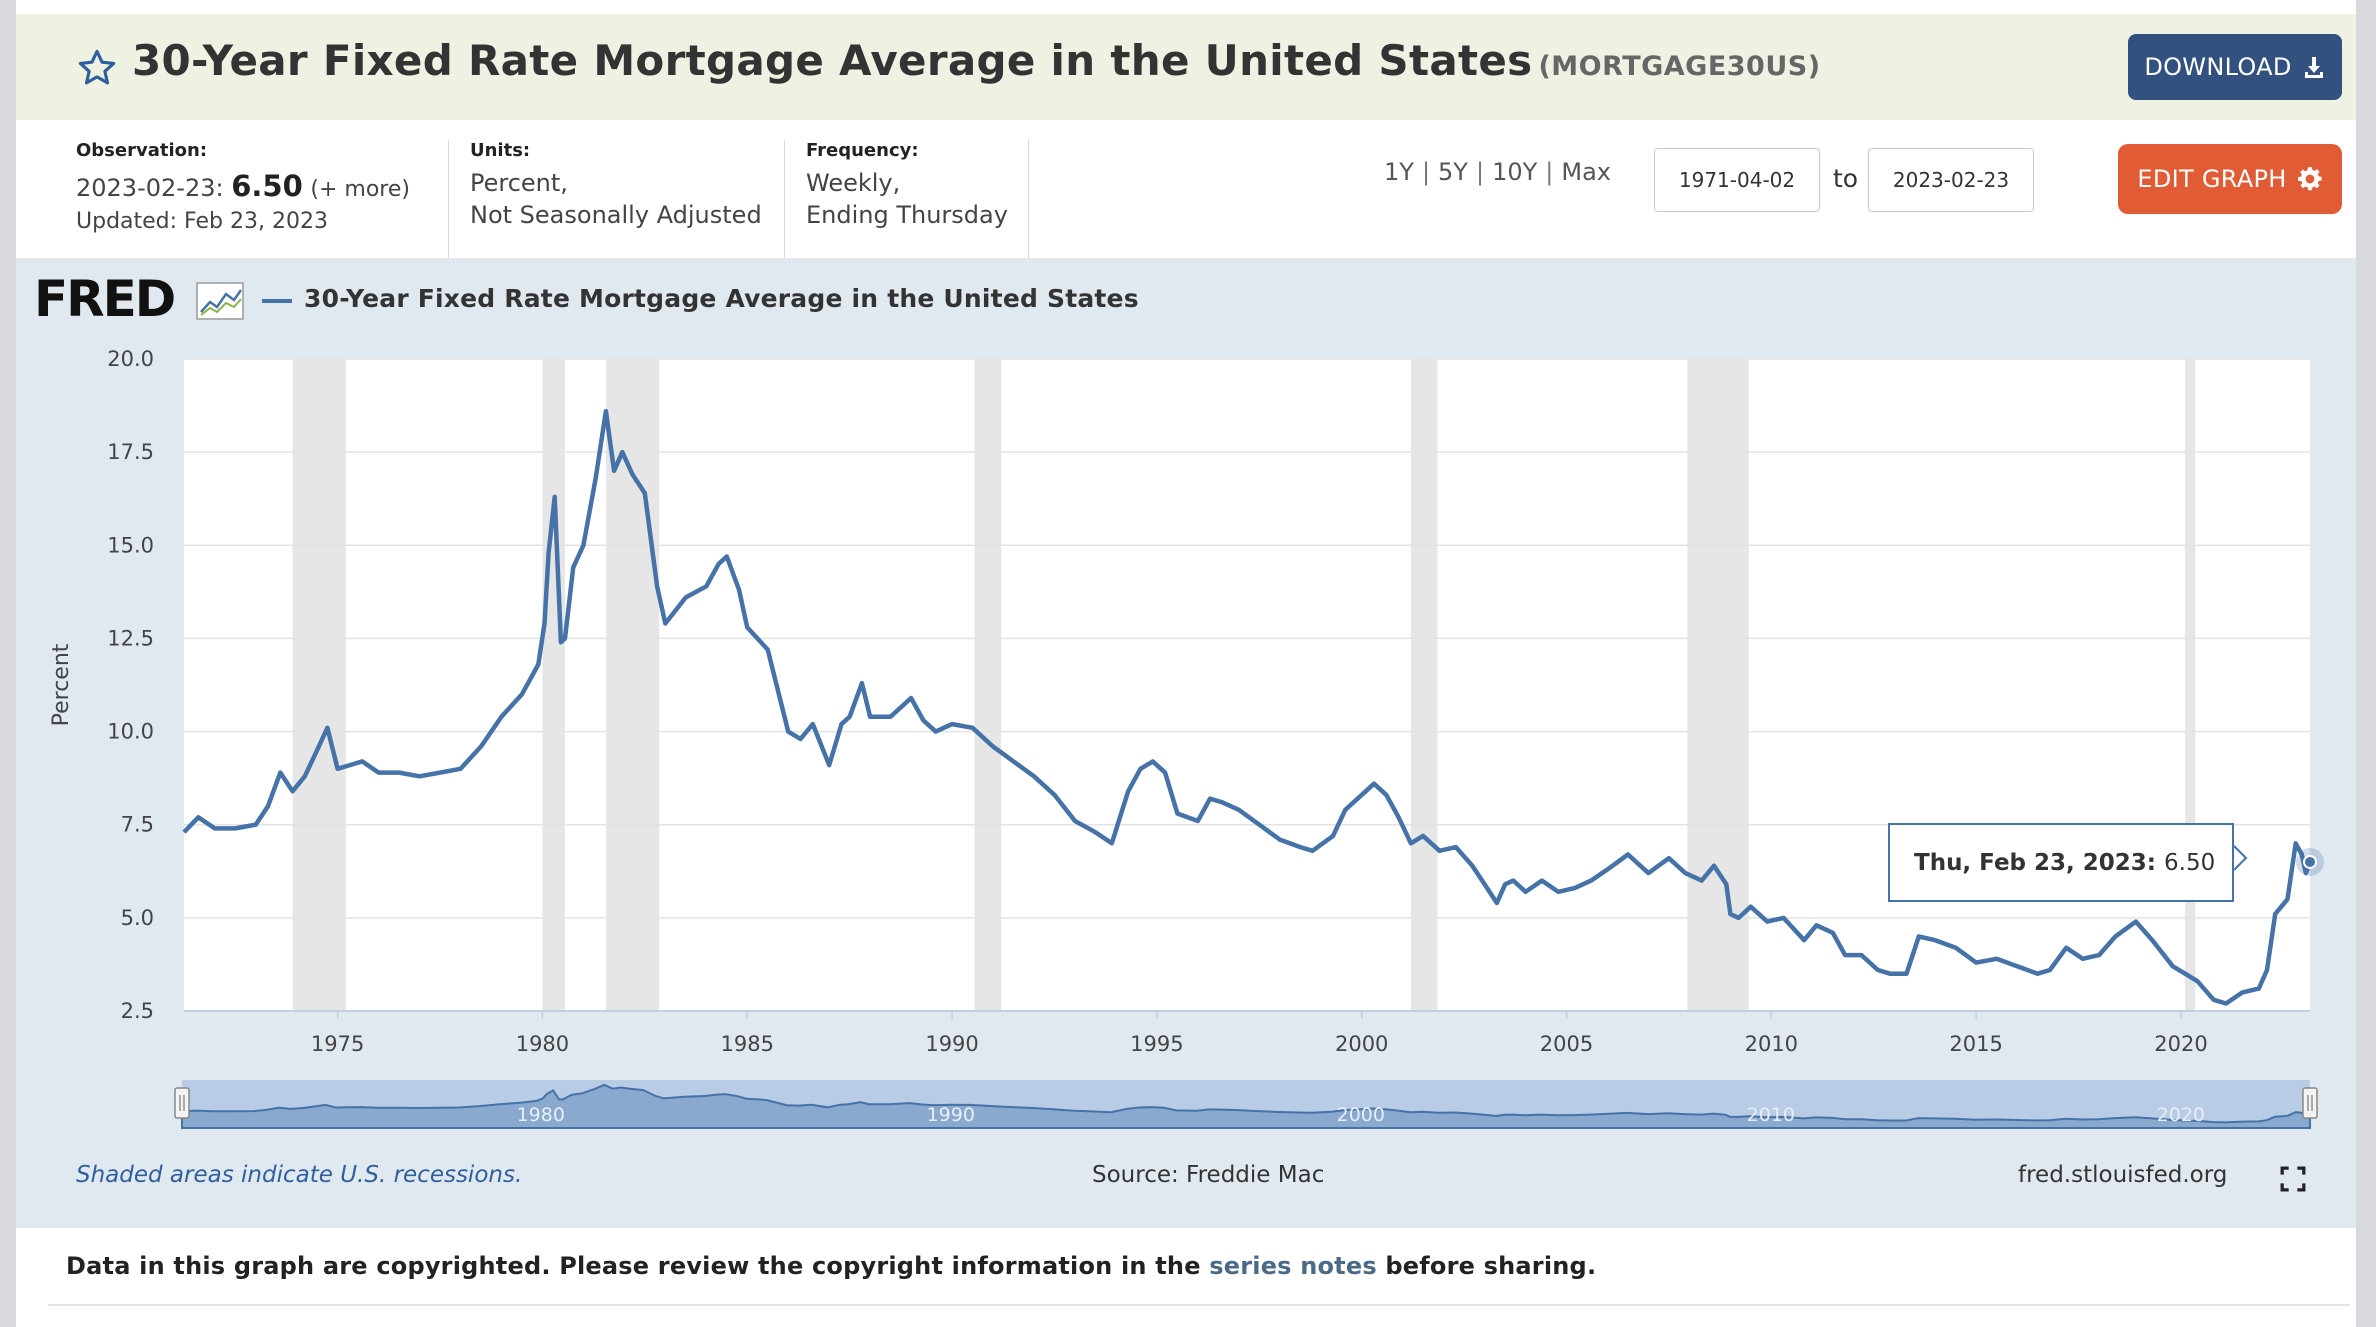  I want to click on navigator-tick-label: 2010, so click(1771, 1115).